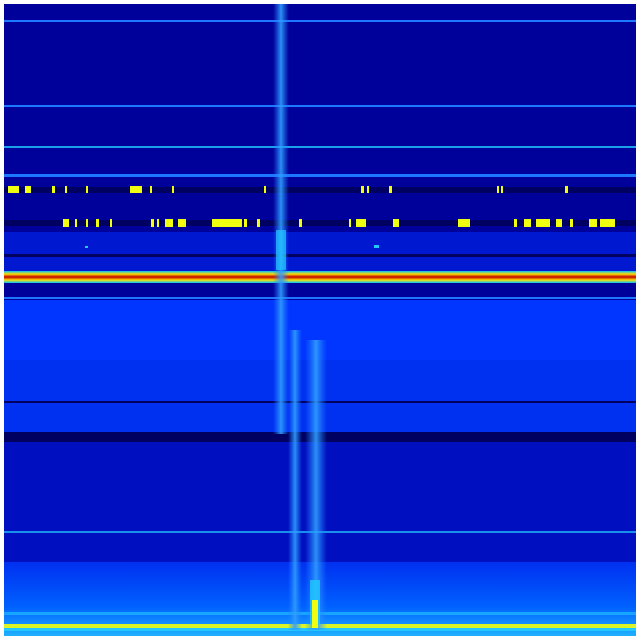  What do you see at coordinates (281, 250) in the screenshot?
I see `streak-upper-core` at bounding box center [281, 250].